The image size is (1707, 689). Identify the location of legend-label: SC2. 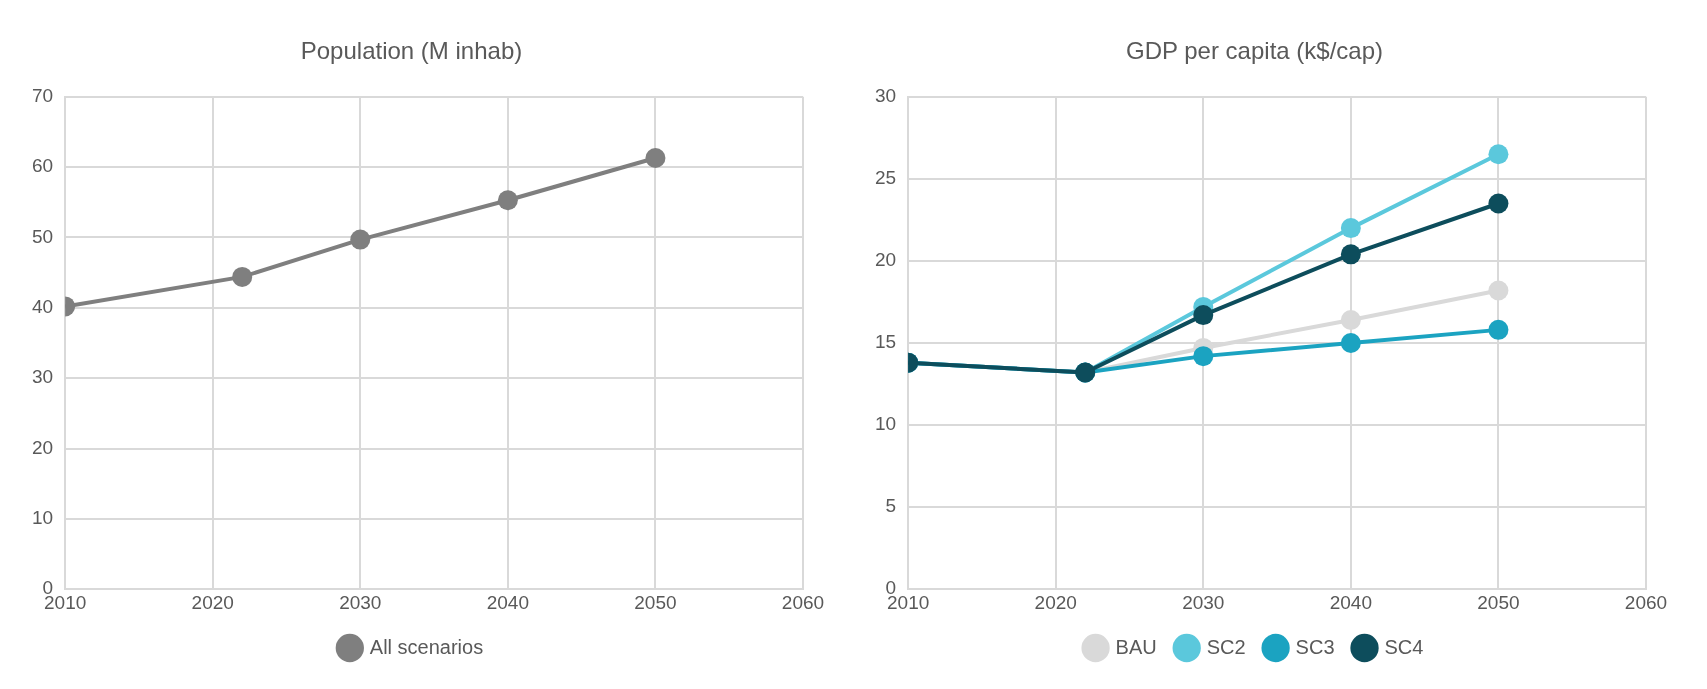
(1226, 646).